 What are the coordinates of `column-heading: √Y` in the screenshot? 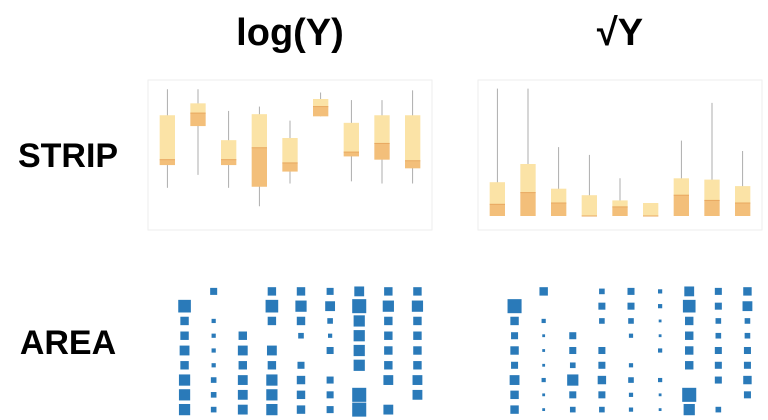 It's located at (620, 33).